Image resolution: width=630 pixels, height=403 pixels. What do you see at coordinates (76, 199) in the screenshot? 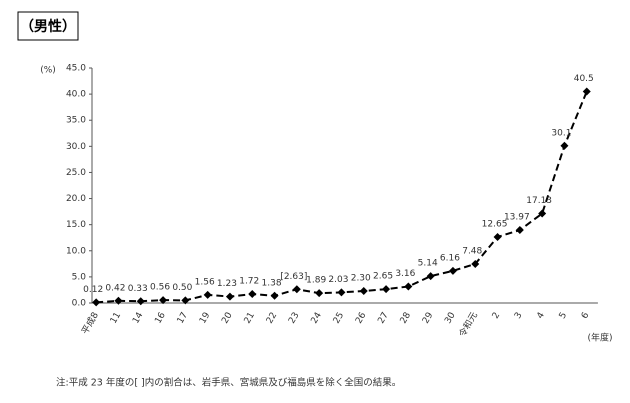
I see `y-tick-label: 20.0` at bounding box center [76, 199].